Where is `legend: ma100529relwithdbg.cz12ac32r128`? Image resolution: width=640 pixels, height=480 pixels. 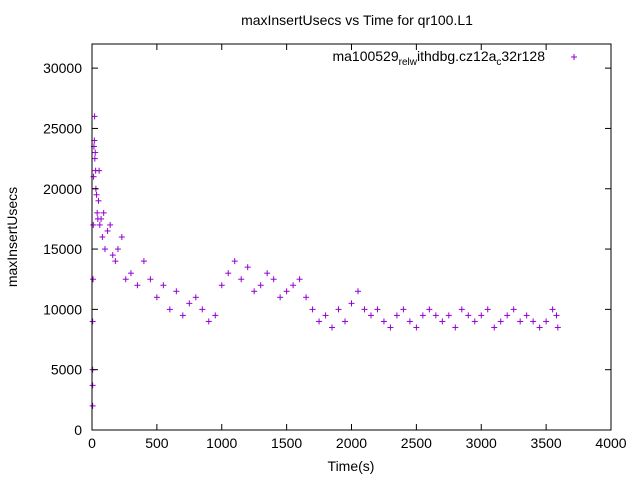
legend: ma100529relwithdbg.cz12ac32r128 is located at coordinates (454, 58).